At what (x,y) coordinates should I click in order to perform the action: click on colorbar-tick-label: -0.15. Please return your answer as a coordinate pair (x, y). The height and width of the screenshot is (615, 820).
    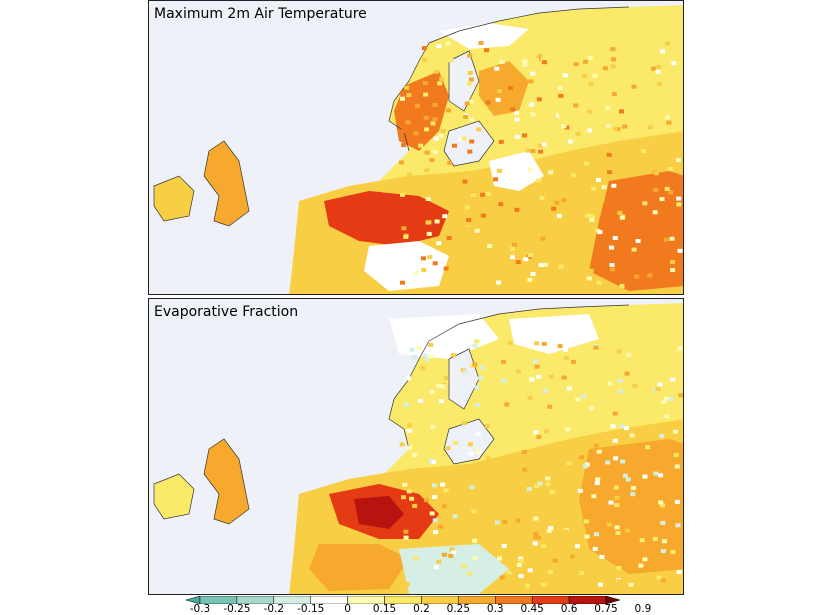
    Looking at the image, I should click on (311, 609).